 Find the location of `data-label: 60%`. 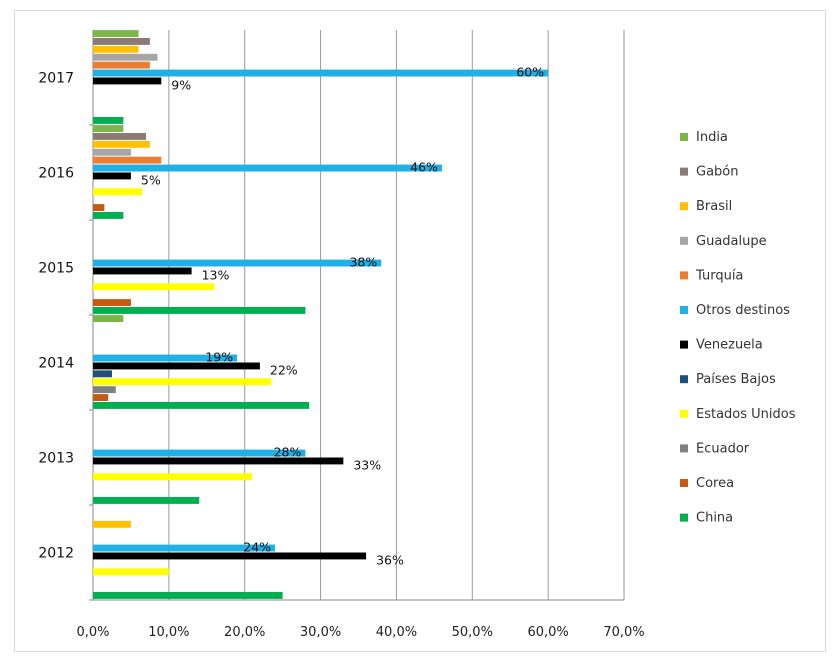

data-label: 60% is located at coordinates (530, 72).